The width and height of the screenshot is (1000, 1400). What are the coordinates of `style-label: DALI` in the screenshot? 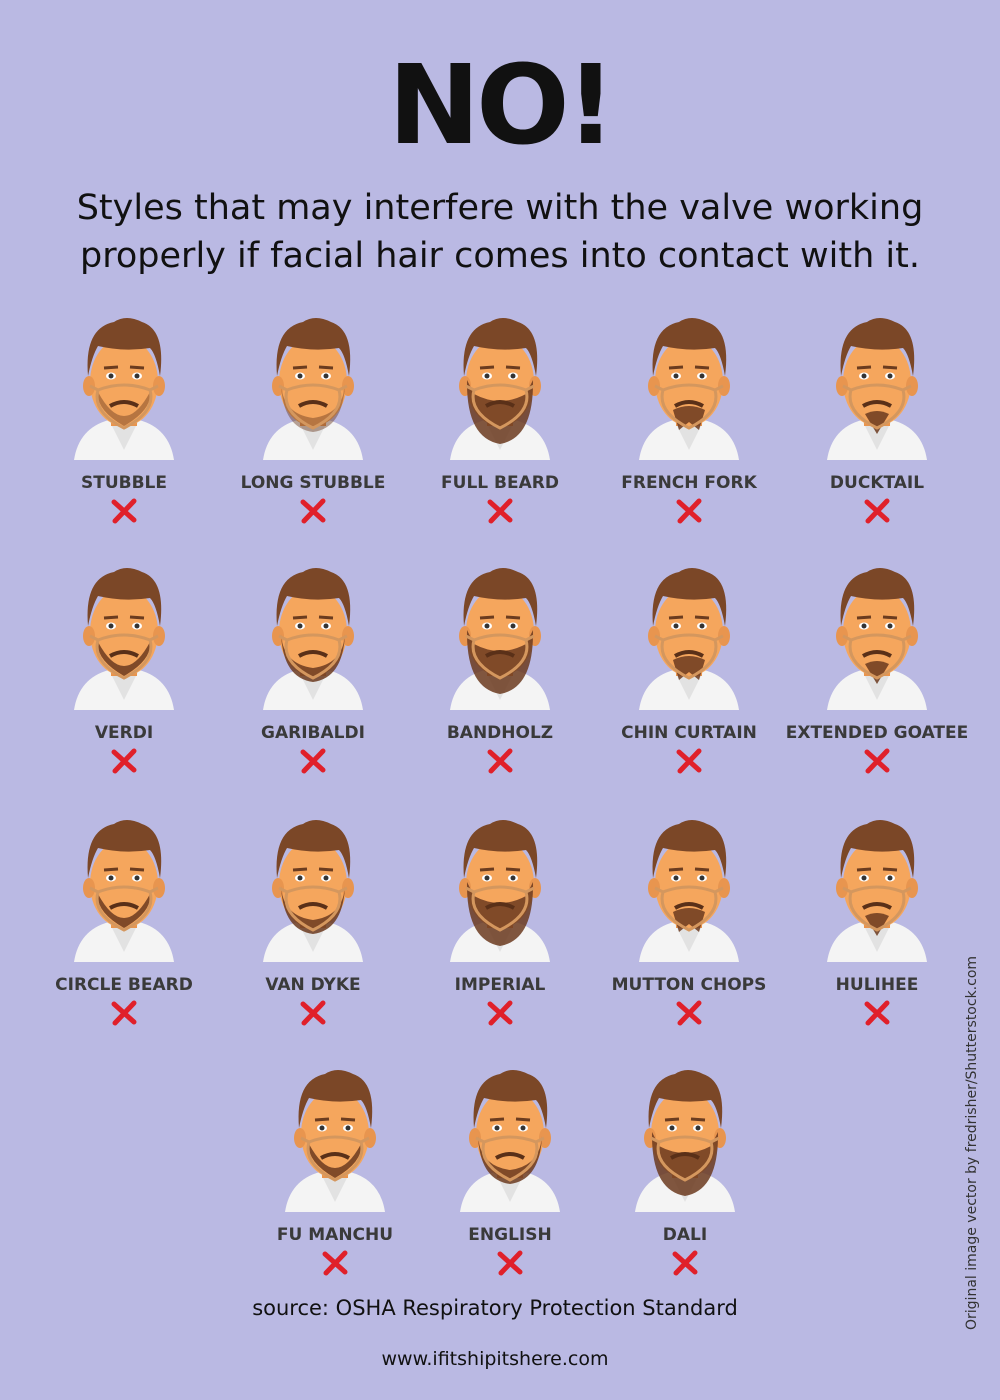 It's located at (685, 1235).